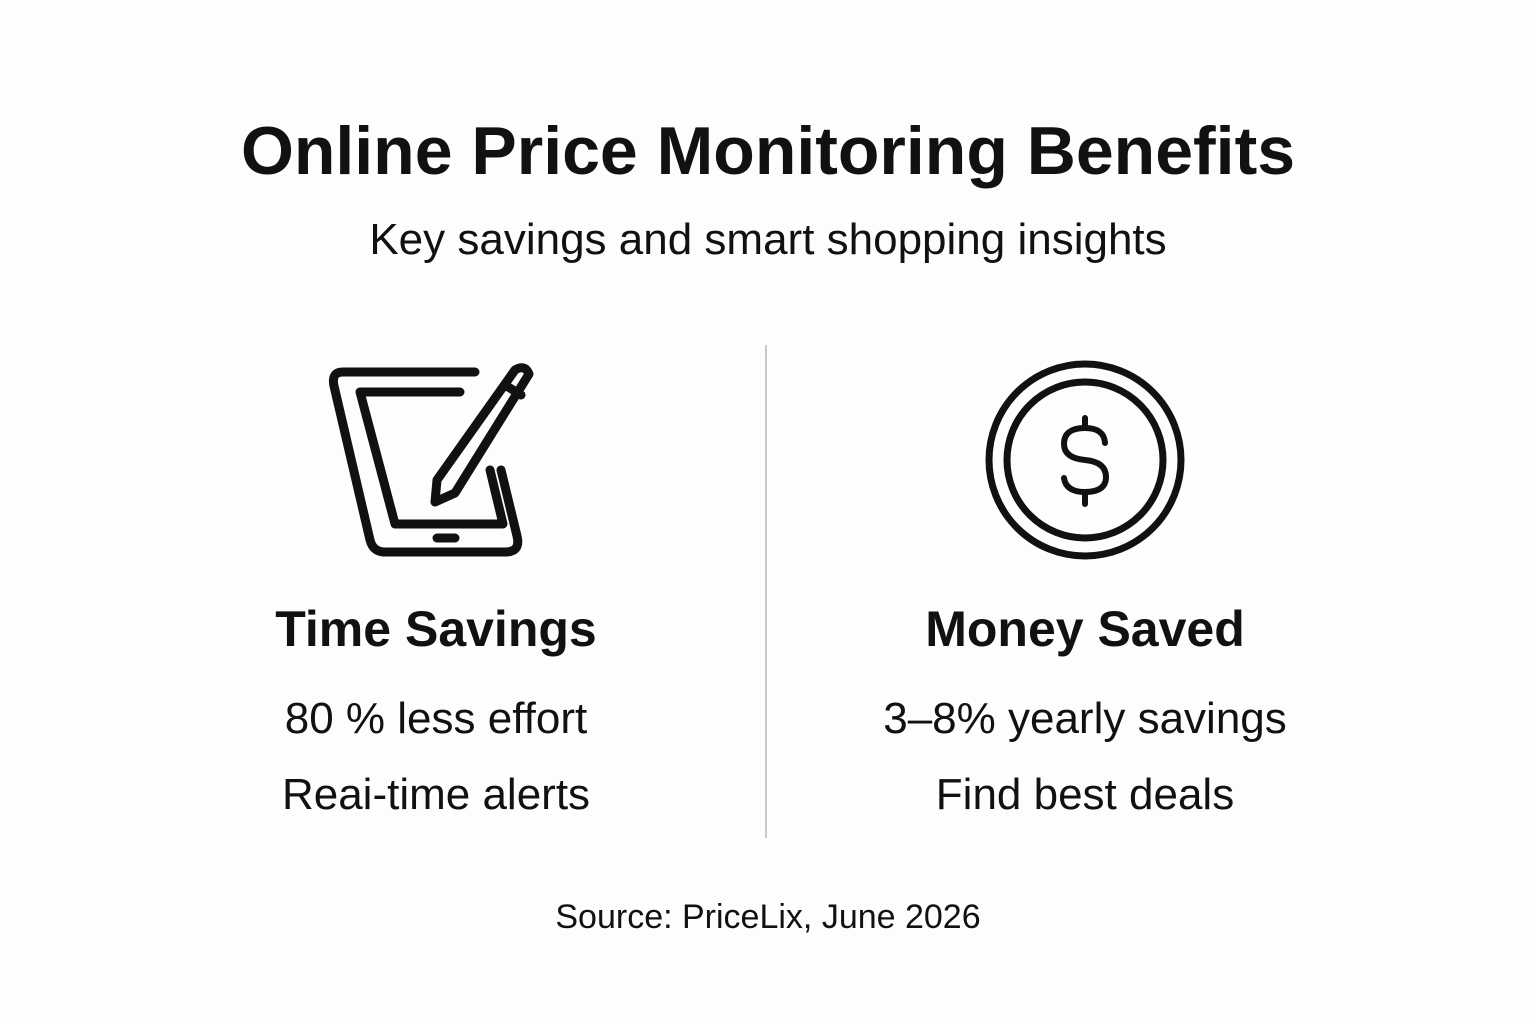 The width and height of the screenshot is (1536, 1024). What do you see at coordinates (1085, 718) in the screenshot?
I see `benefit-line: 3–8% yearly savings` at bounding box center [1085, 718].